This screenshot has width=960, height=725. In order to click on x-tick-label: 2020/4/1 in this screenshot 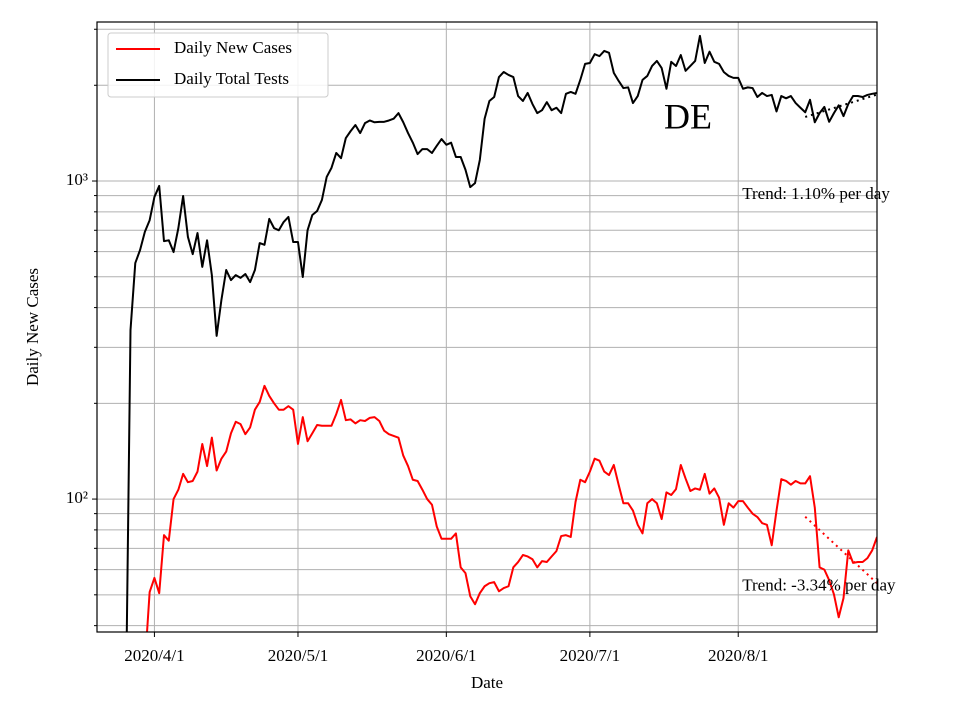, I will do `click(154, 655)`.